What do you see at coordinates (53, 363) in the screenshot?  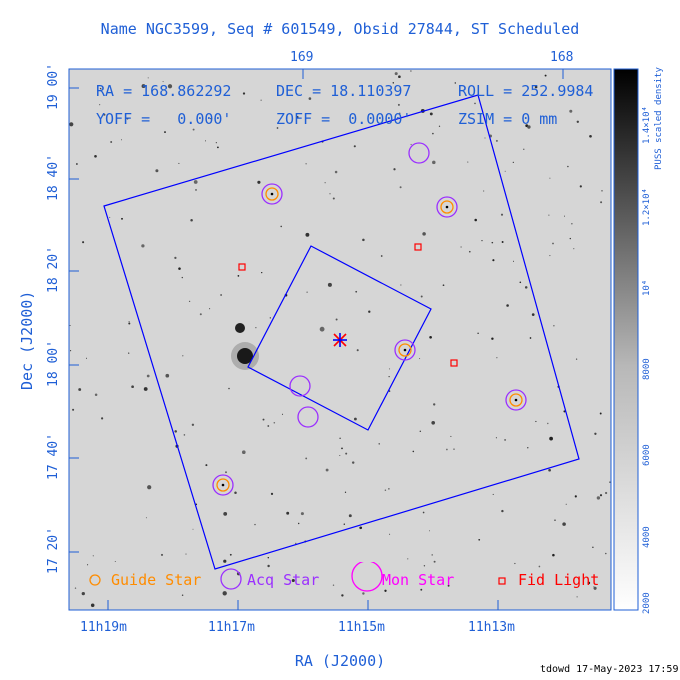 I see `left-tick-18-00: 18 00'` at bounding box center [53, 363].